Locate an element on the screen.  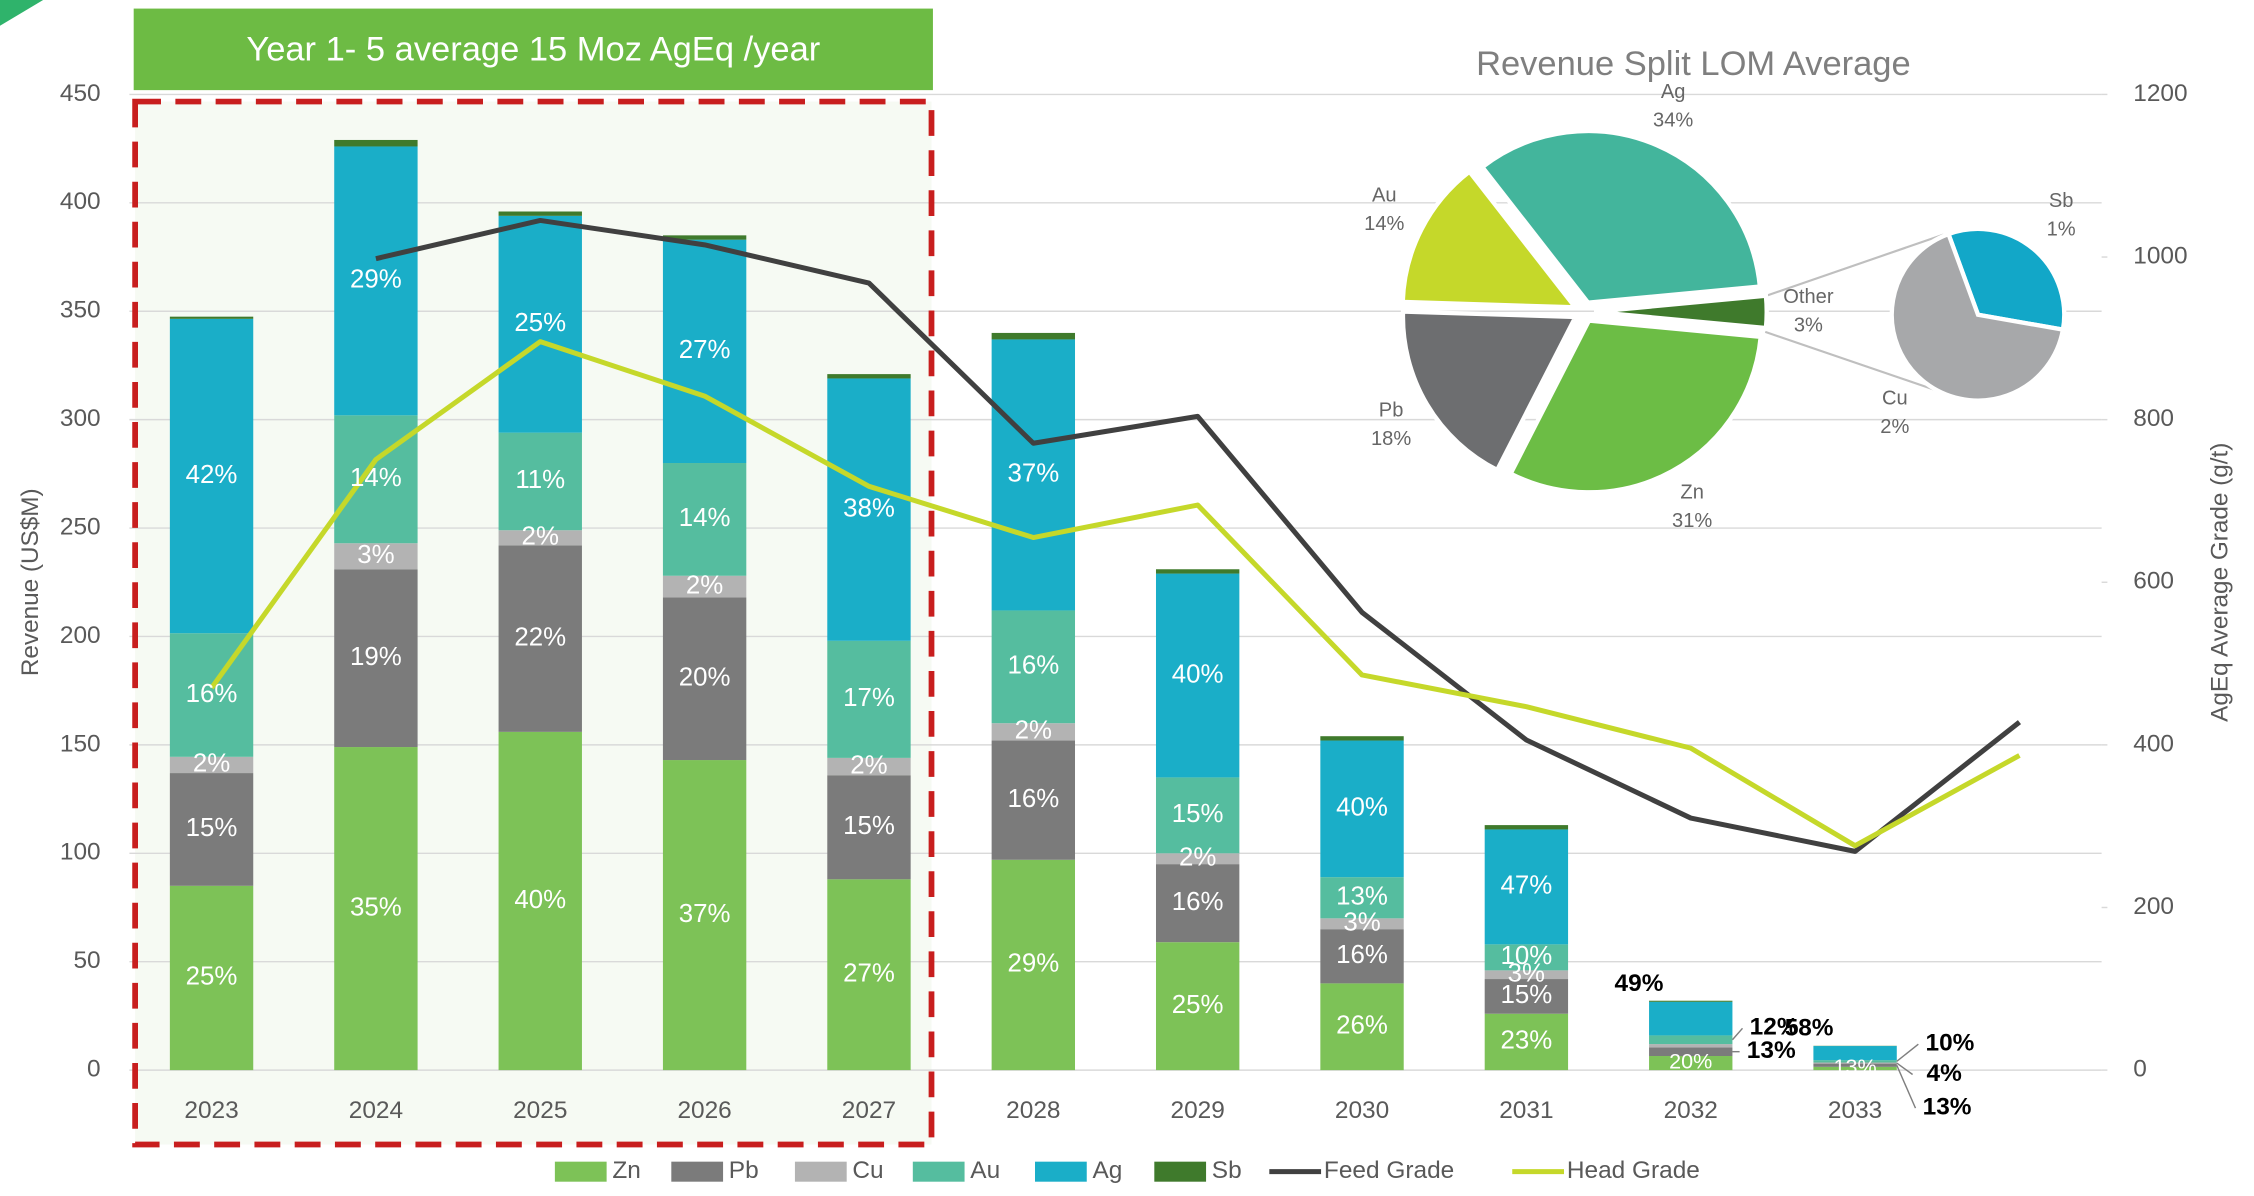
pie-label-value: 1% is located at coordinates (2061, 230).